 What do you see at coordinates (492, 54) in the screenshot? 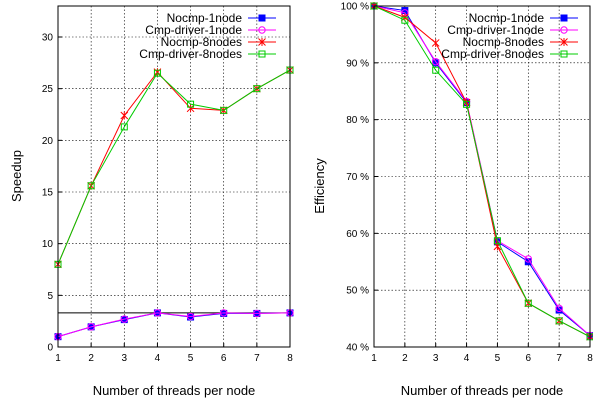
I see `efficiency-legend-label-cmp-driver-8nodes: Cmp-driver-8nodes` at bounding box center [492, 54].